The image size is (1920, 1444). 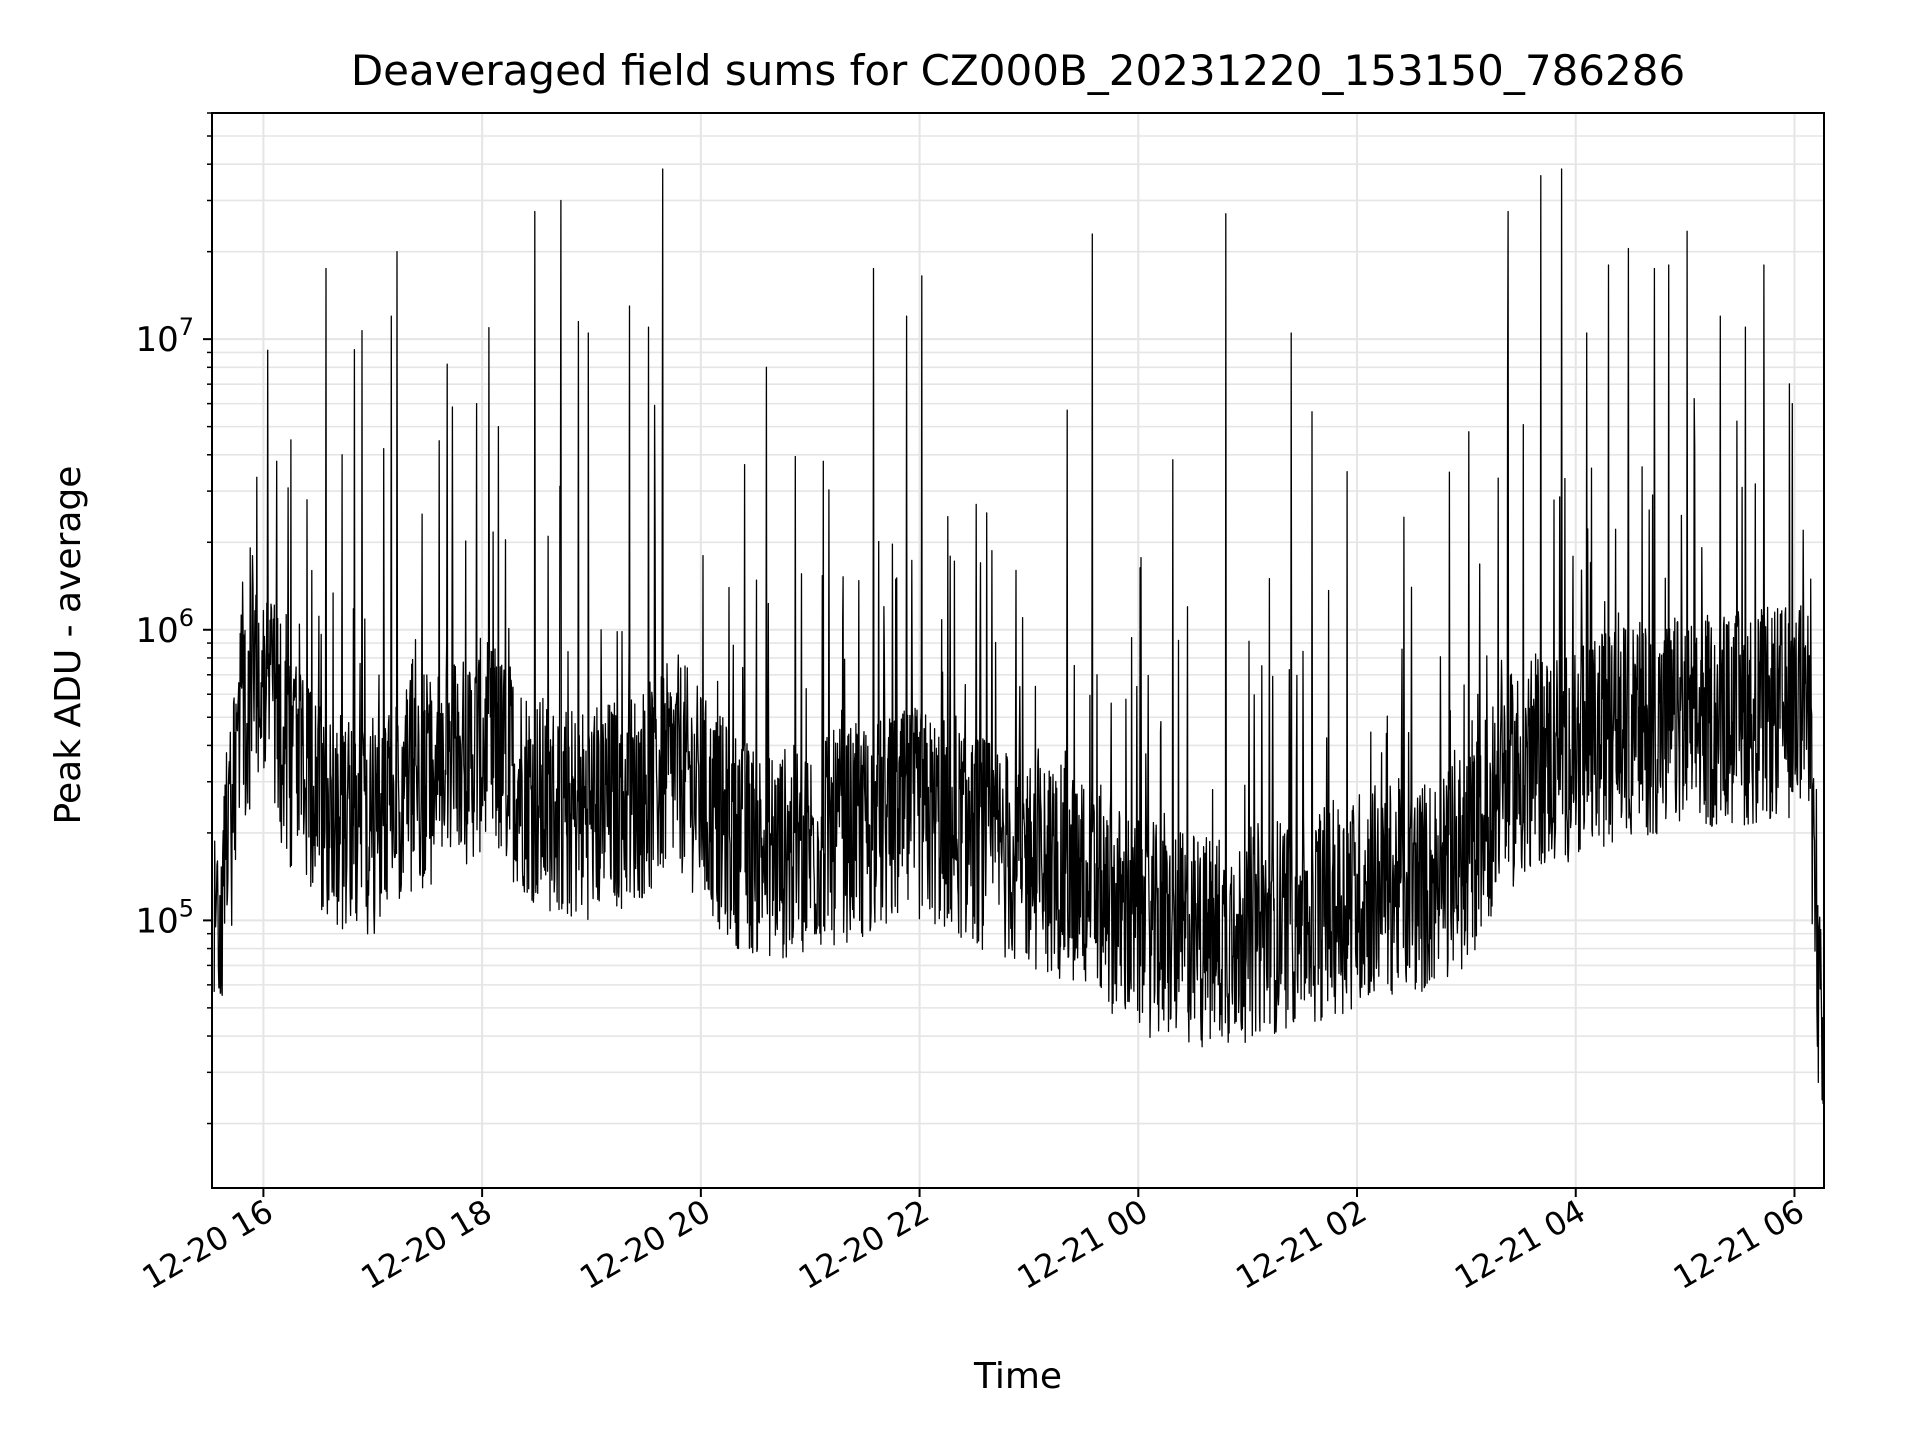 I want to click on y-tick-label: 10⁵, so click(x=164, y=917).